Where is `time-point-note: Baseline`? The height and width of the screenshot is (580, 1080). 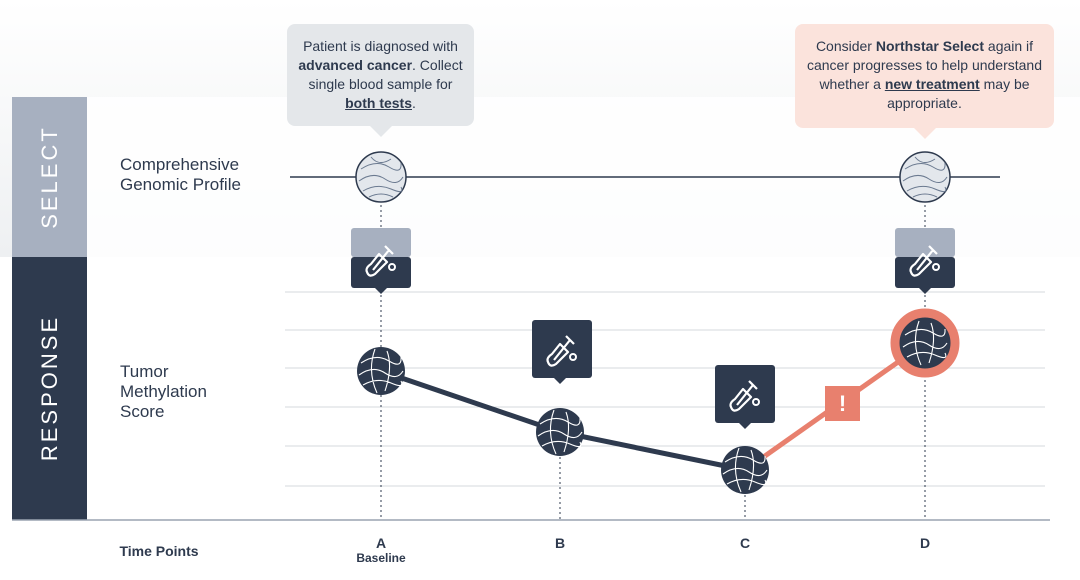
time-point-note: Baseline is located at coordinates (381, 558).